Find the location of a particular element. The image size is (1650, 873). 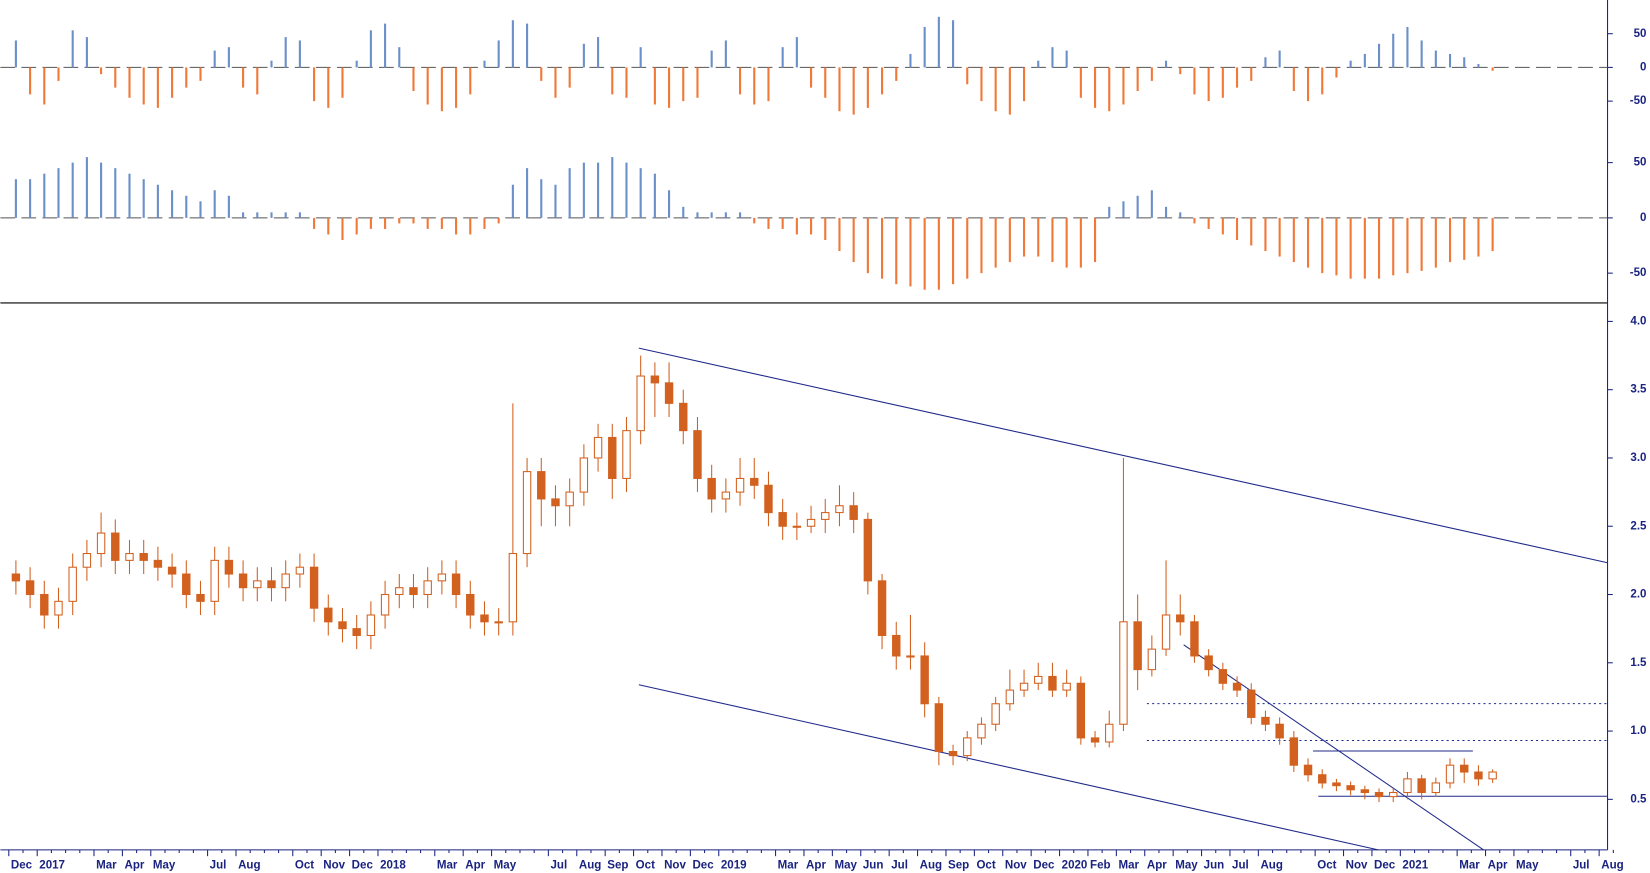

x-tick-label: 2021 is located at coordinates (1415, 866).